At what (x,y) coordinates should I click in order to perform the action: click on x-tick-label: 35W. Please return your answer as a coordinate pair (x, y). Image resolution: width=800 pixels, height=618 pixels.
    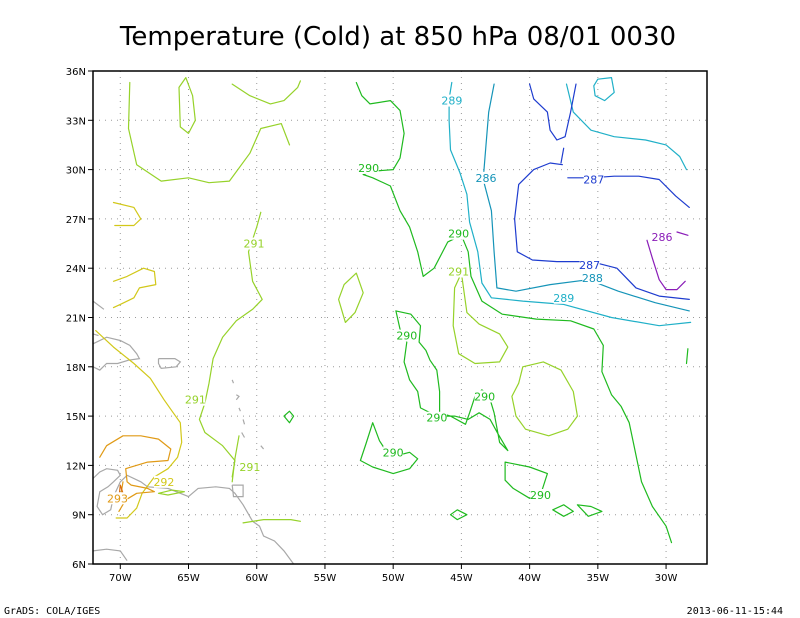
    Looking at the image, I should click on (598, 578).